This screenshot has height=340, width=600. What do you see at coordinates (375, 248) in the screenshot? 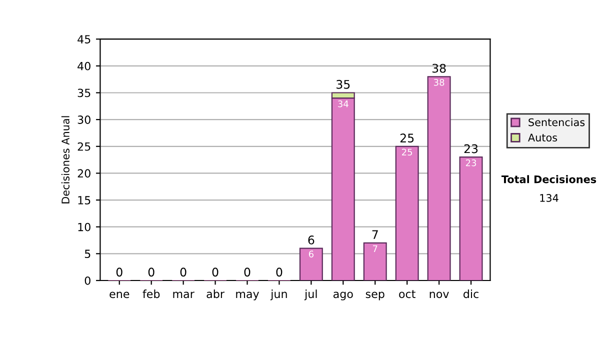
I see `data-label: 7` at bounding box center [375, 248].